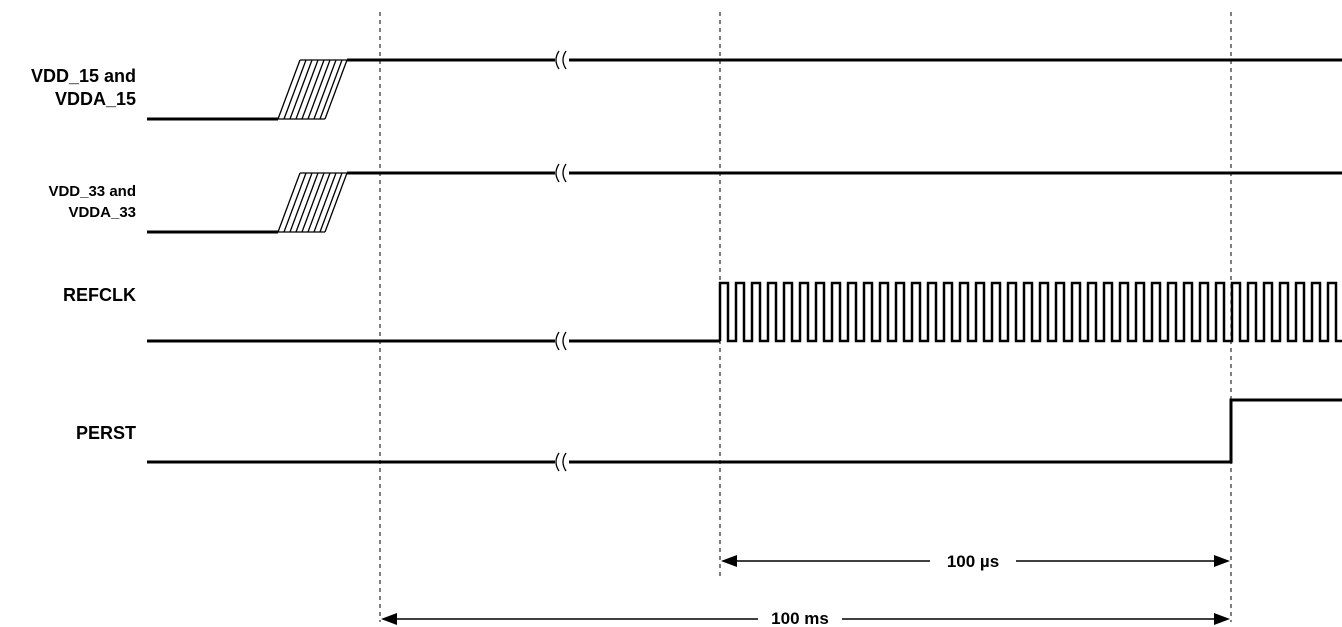 This screenshot has height=627, width=1342. What do you see at coordinates (800, 618) in the screenshot?
I see `dimension-label-100ms: 100 ms` at bounding box center [800, 618].